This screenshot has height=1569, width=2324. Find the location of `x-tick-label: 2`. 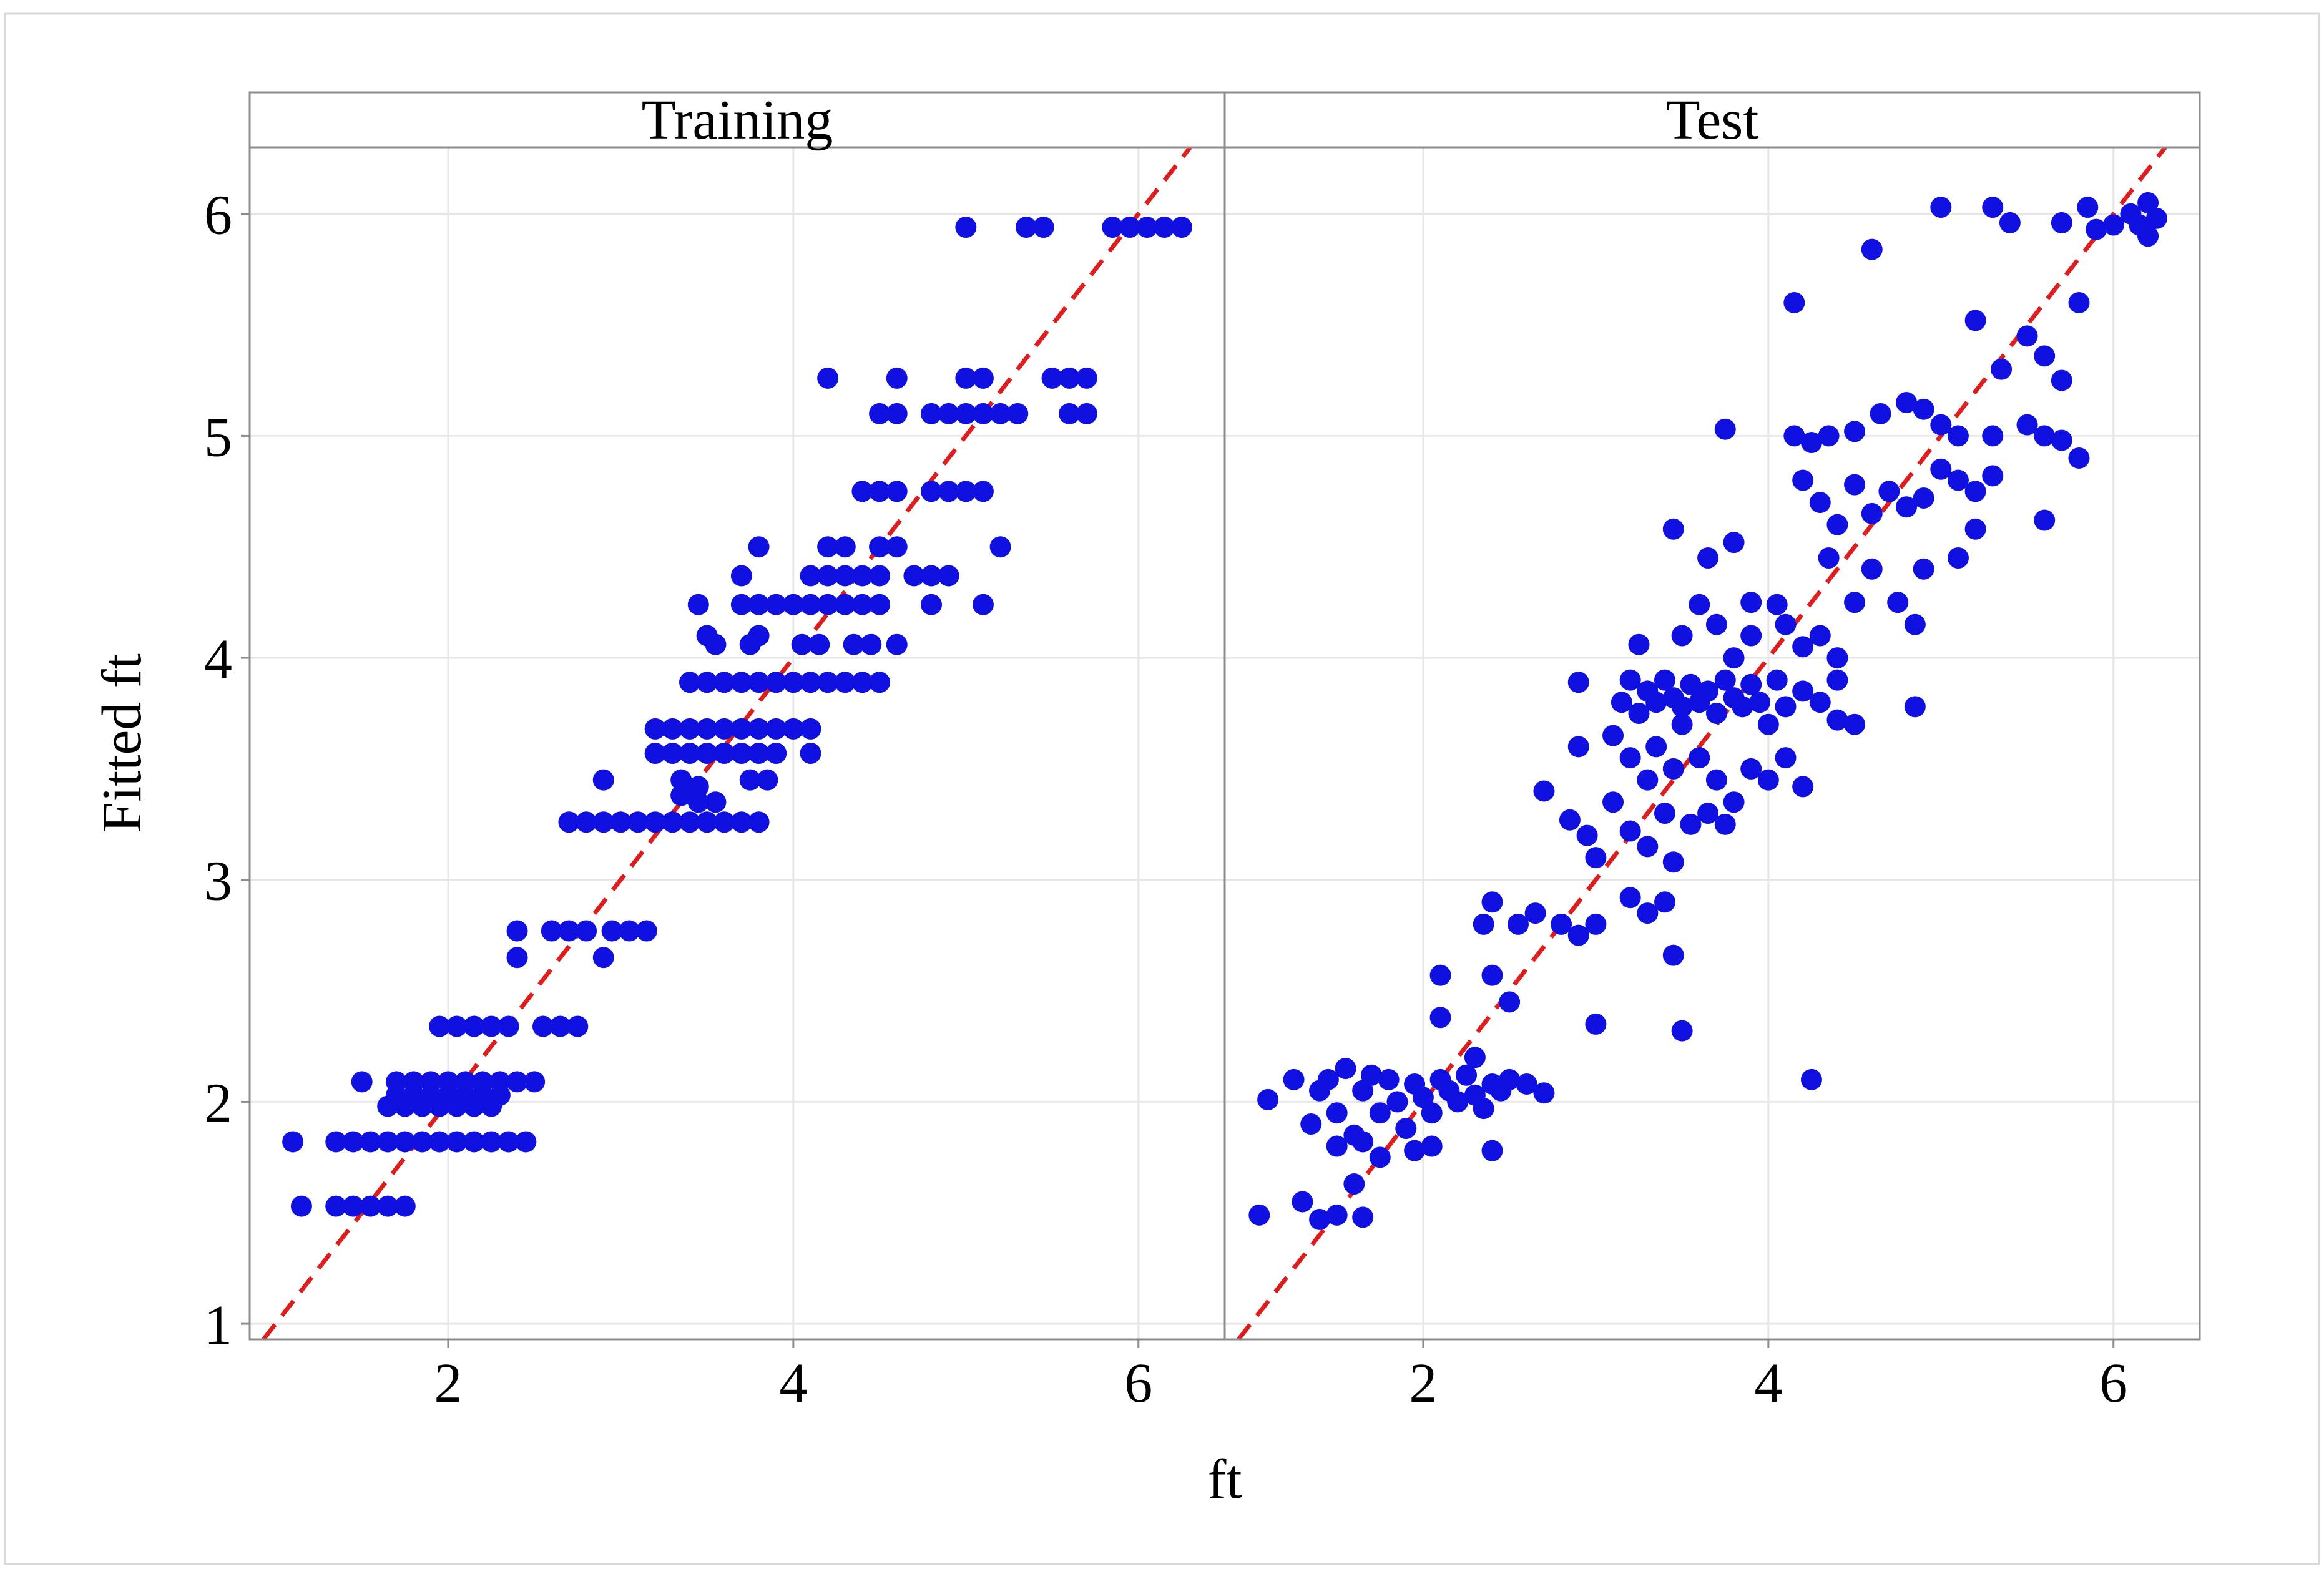

x-tick-label: 2 is located at coordinates (1423, 1383).